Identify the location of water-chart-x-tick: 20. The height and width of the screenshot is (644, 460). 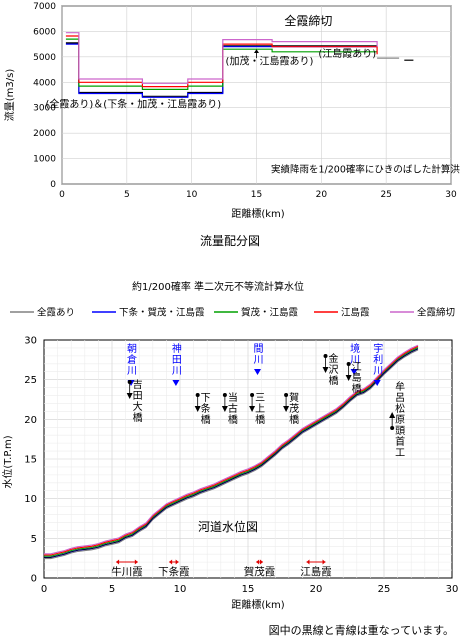
(316, 589).